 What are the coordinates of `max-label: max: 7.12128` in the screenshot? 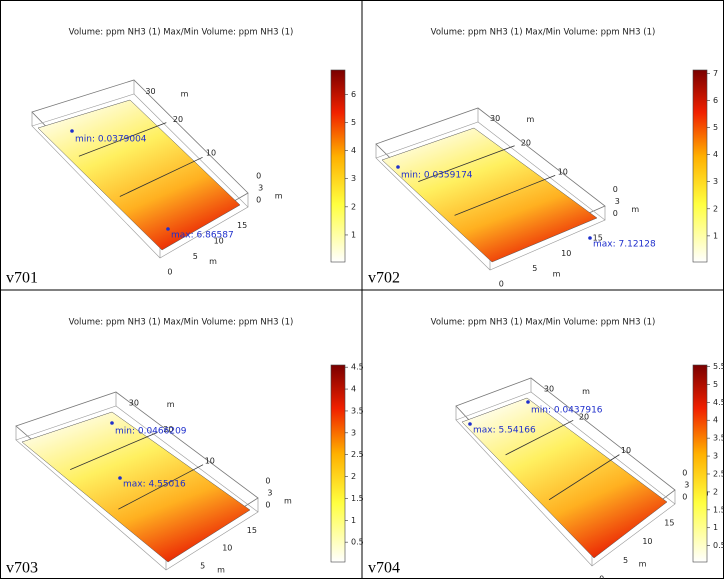 It's located at (624, 245).